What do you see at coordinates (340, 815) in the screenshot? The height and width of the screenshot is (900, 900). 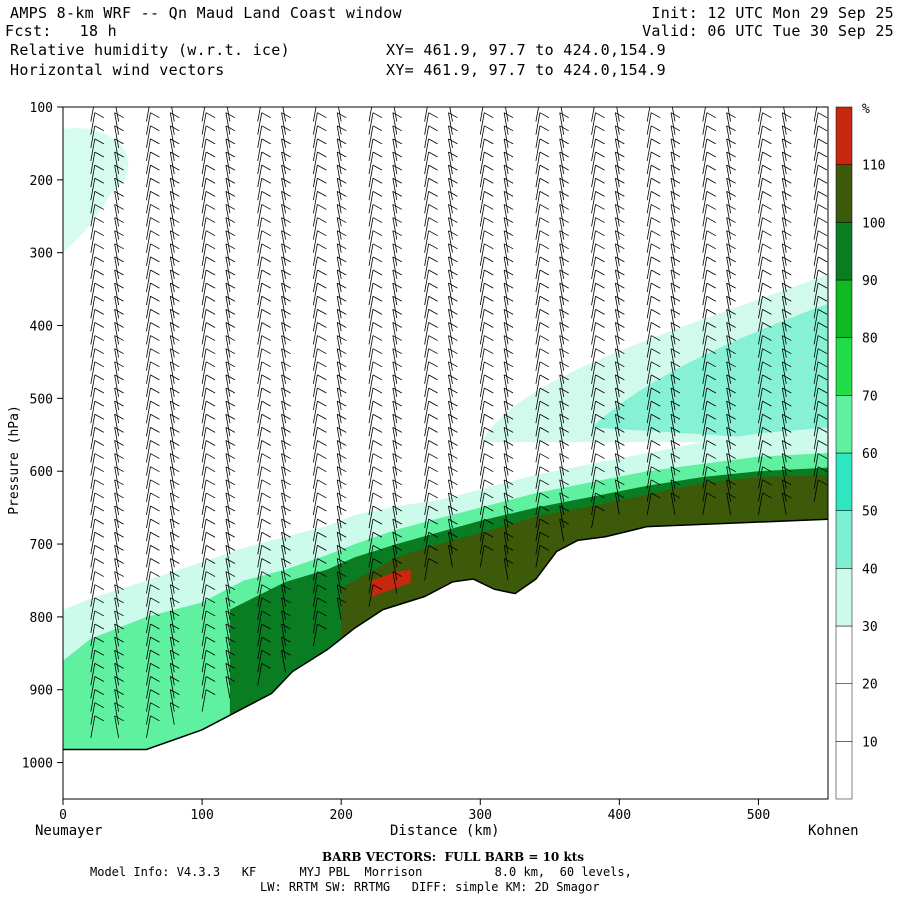 I see `x-tick-label: 200` at bounding box center [340, 815].